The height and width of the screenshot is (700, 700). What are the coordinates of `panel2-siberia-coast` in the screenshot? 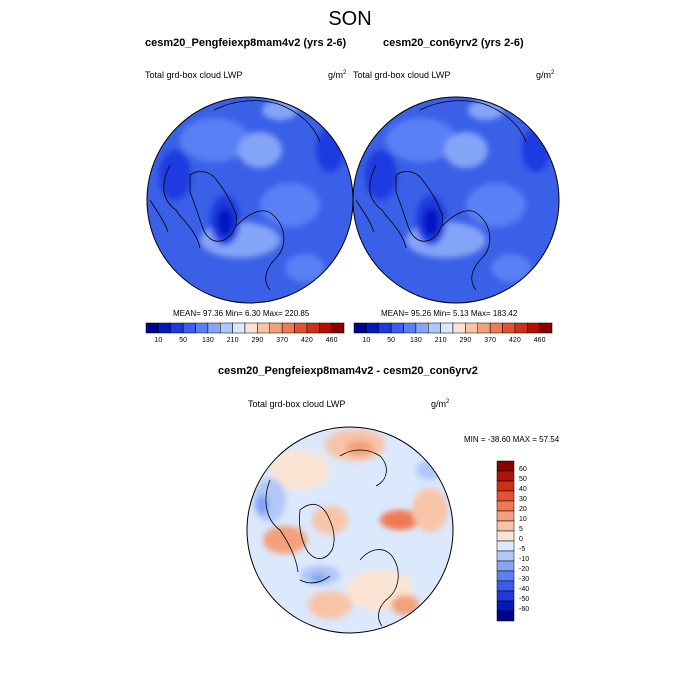 It's located at (473, 121).